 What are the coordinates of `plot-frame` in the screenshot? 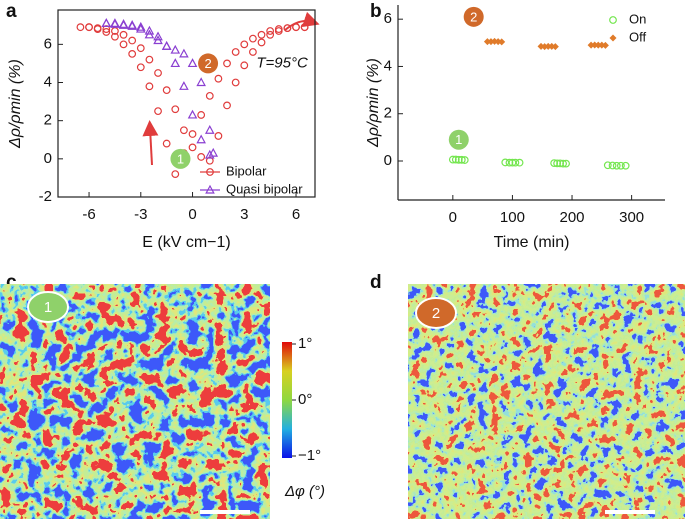 It's located at (186, 103).